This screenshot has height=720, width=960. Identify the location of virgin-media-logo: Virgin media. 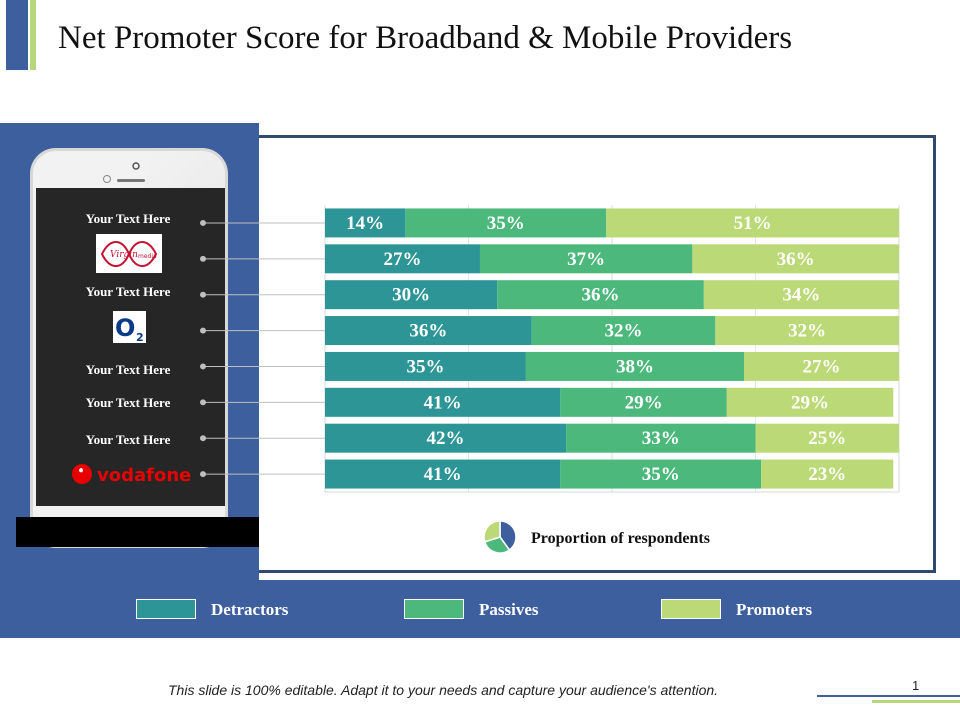
(129, 253).